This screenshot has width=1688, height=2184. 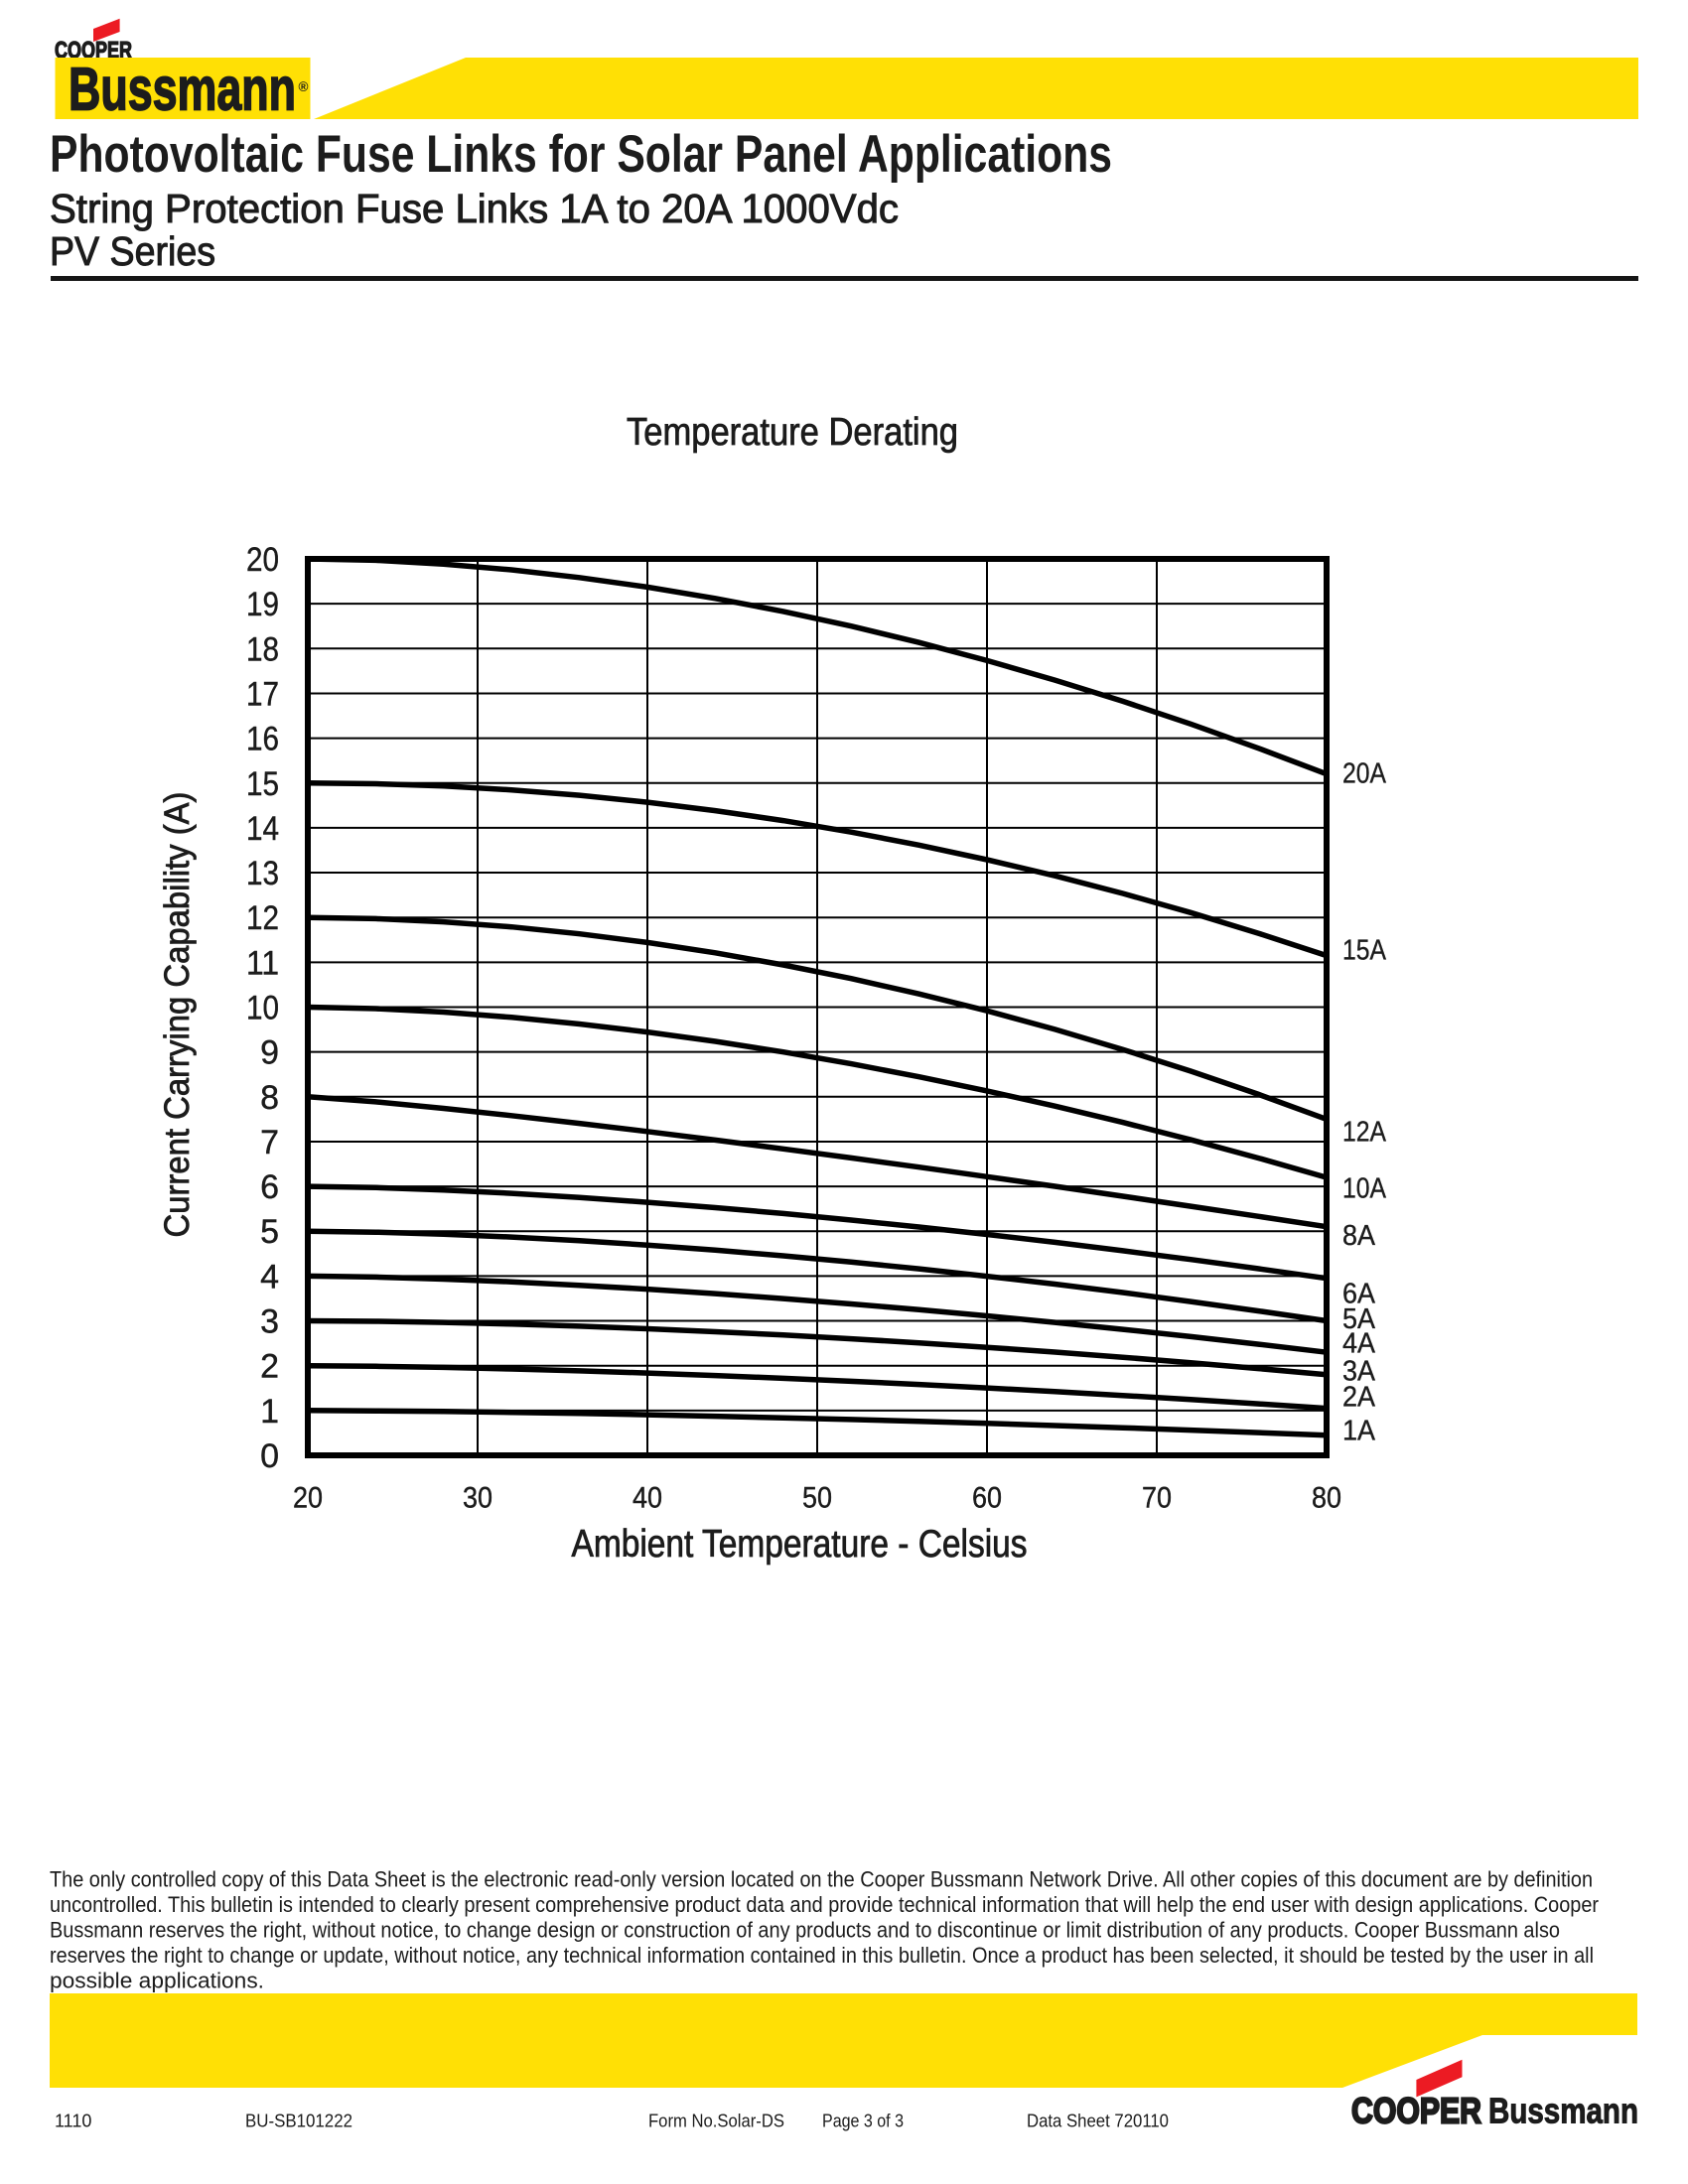 What do you see at coordinates (298, 2121) in the screenshot?
I see `svg-text: BU-SB101222` at bounding box center [298, 2121].